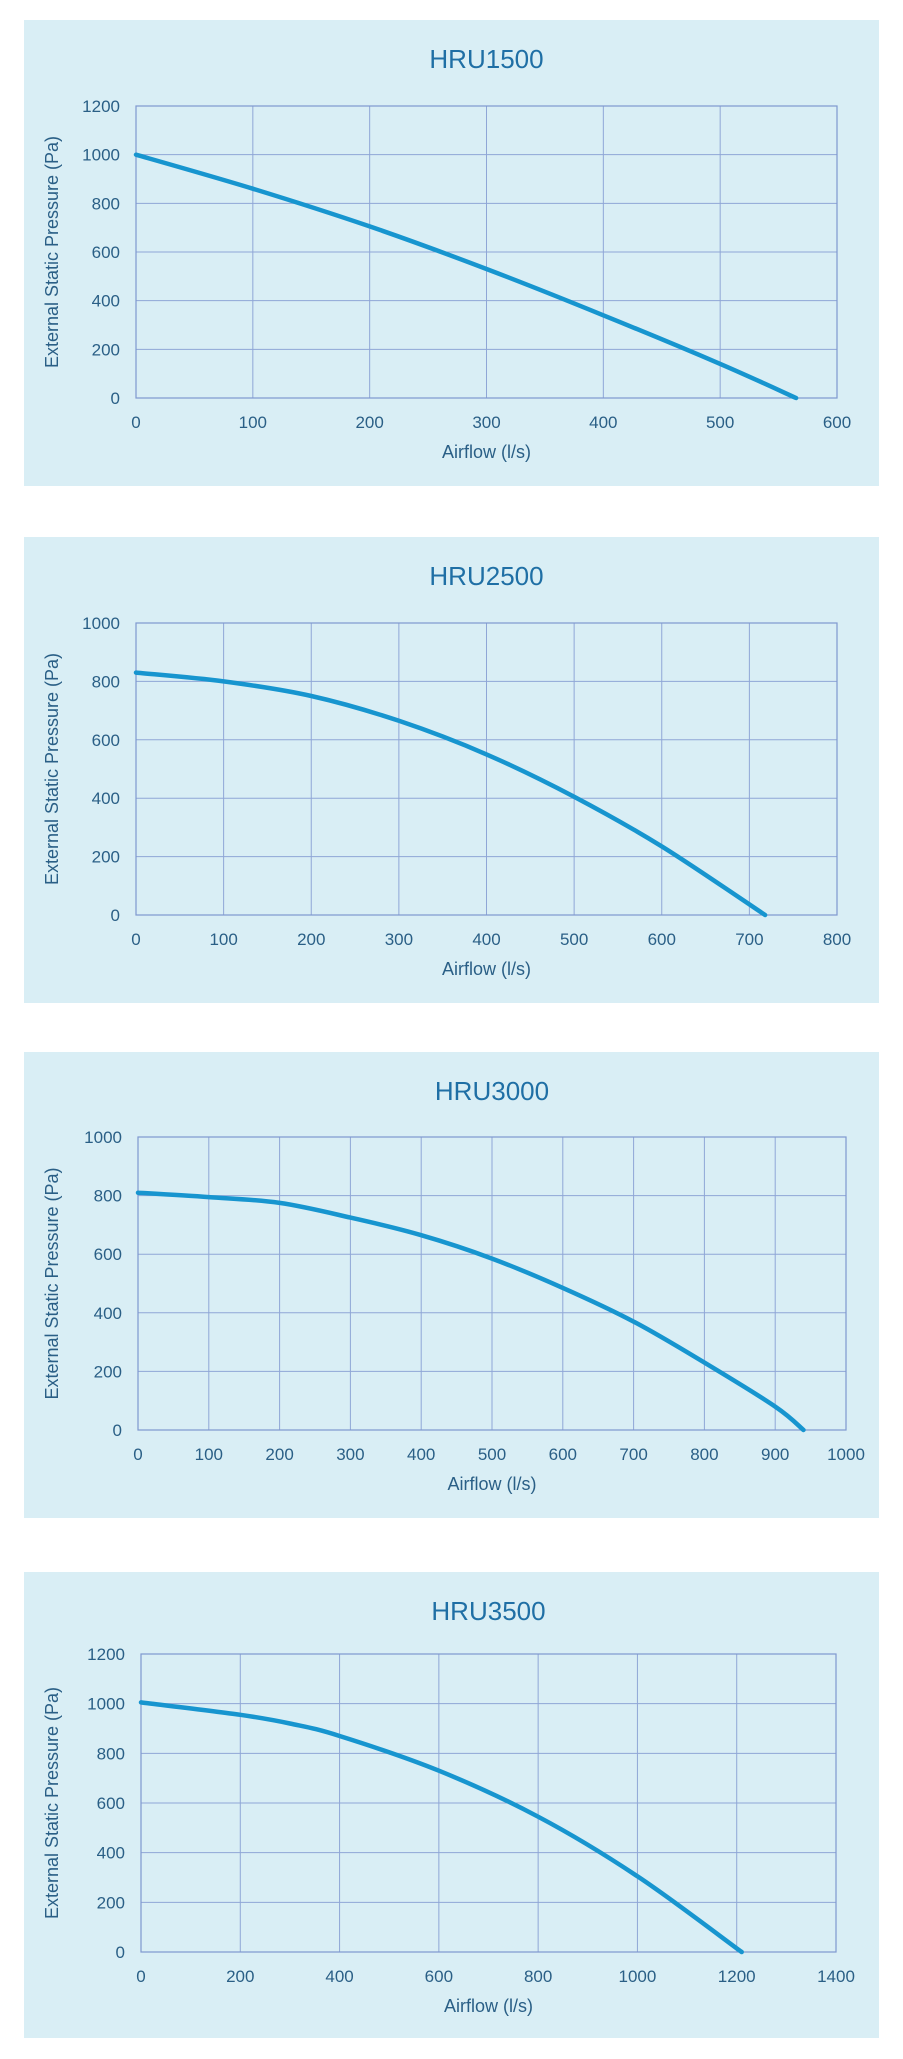  I want to click on x-tick-label: 1400, so click(836, 1976).